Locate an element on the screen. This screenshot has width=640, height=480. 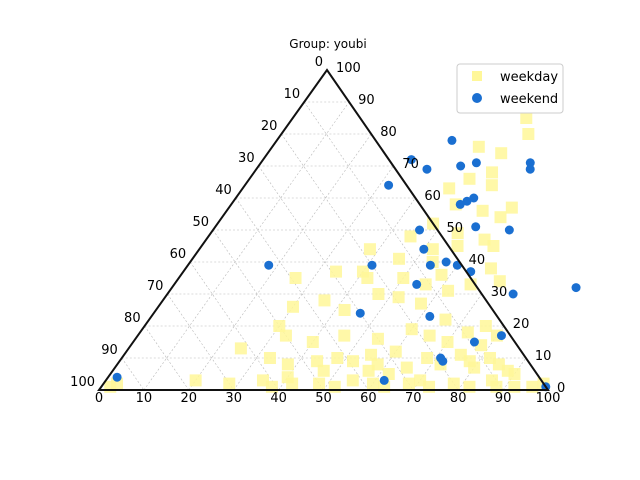
bottom-tick-label: 10 is located at coordinates (144, 398).